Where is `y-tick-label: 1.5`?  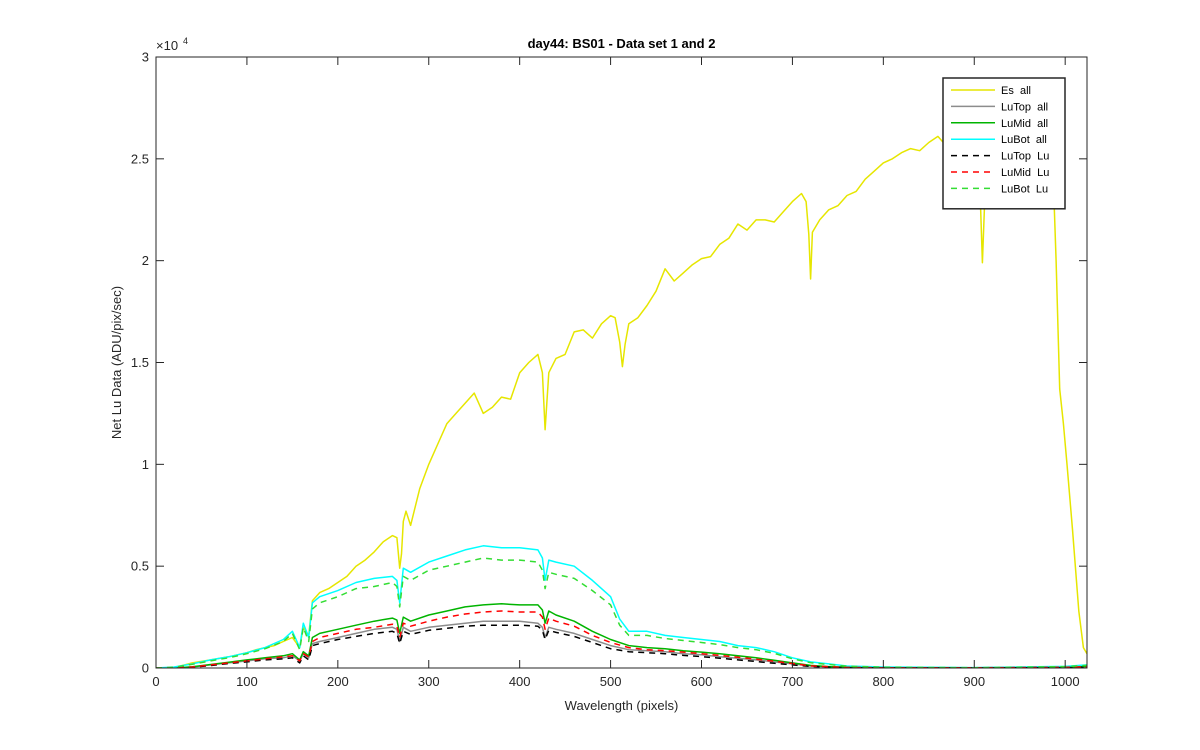 y-tick-label: 1.5 is located at coordinates (140, 362).